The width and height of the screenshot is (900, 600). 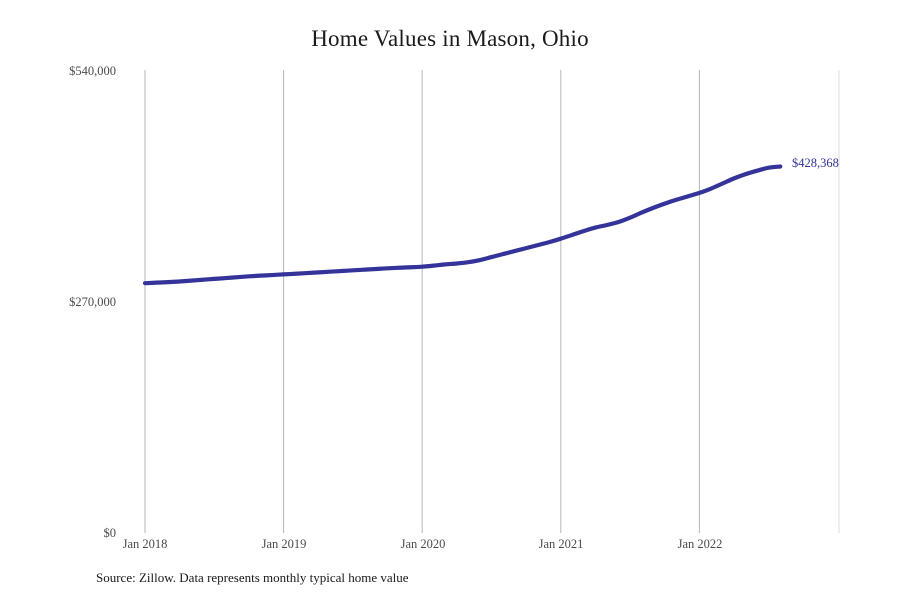 What do you see at coordinates (110, 533) in the screenshot?
I see `ytick-label-bottom: $0` at bounding box center [110, 533].